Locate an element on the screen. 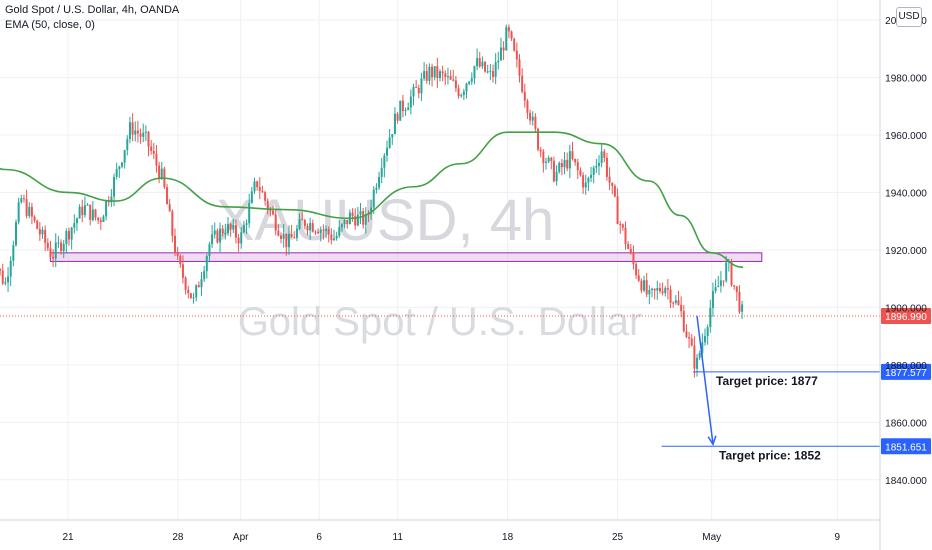 The height and width of the screenshot is (550, 932). y-tick-label: 1940.000 is located at coordinates (906, 193).